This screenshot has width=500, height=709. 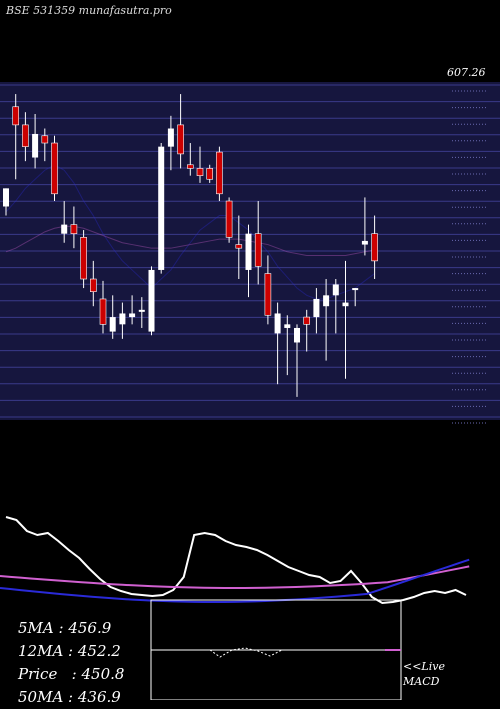 I want to click on stat-label: 50MA, so click(x=41, y=697).